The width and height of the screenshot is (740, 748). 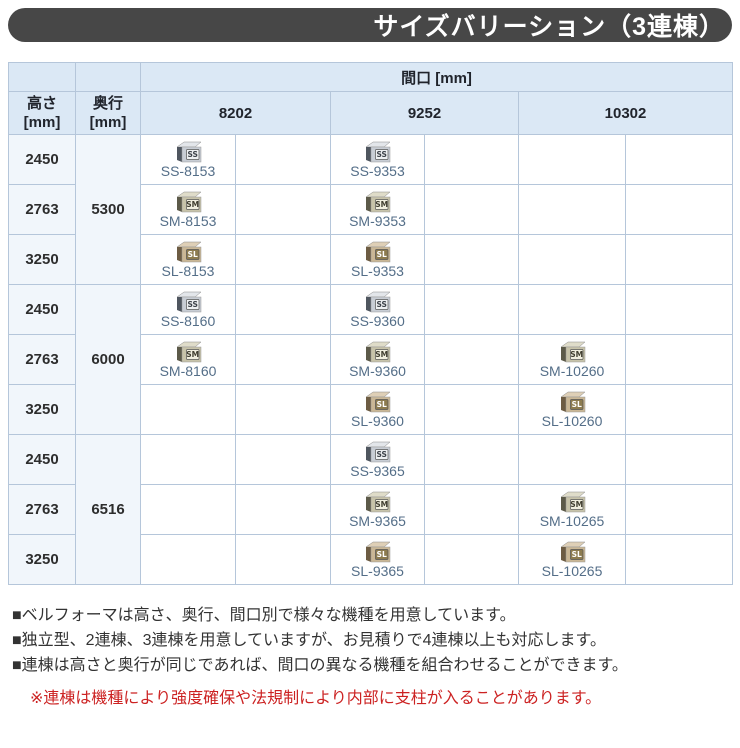 What do you see at coordinates (572, 370) in the screenshot?
I see `model-label: SM-10260` at bounding box center [572, 370].